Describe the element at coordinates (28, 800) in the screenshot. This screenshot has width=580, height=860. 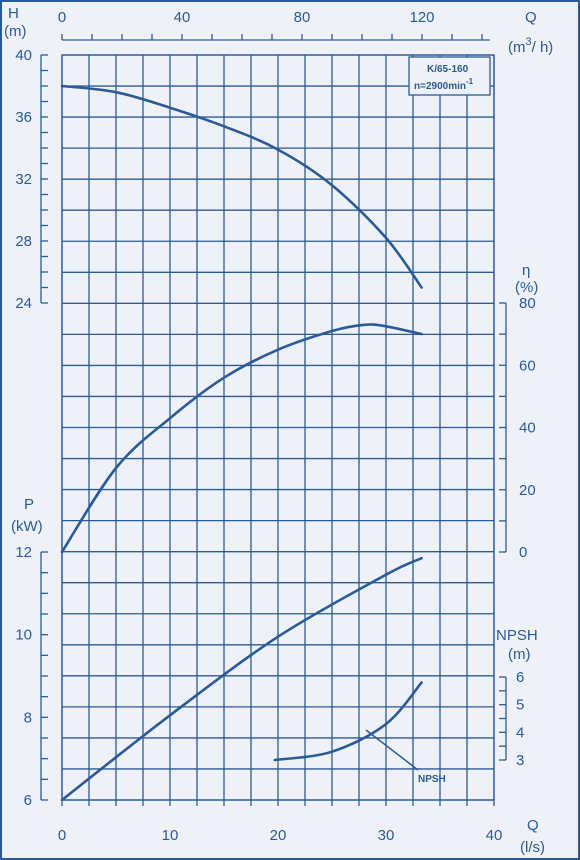
I see `power-tick-label: 6` at that location.